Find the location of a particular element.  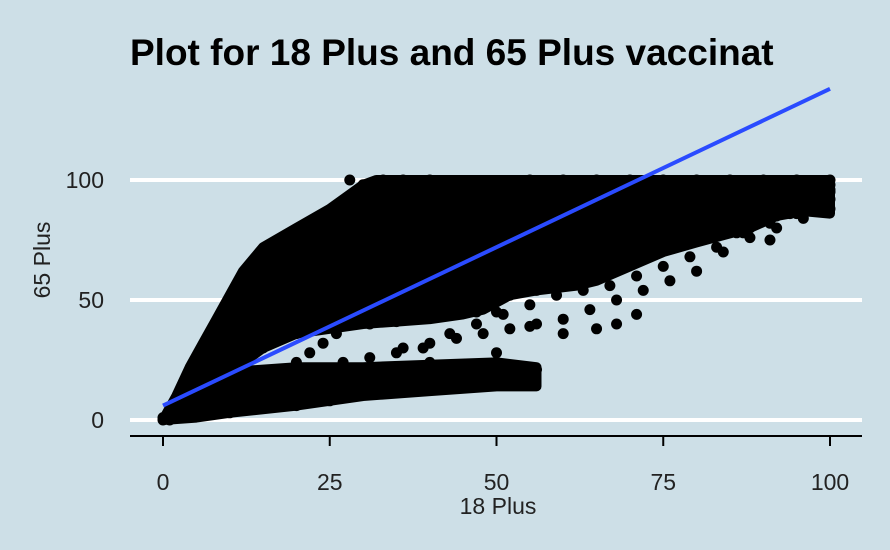

y-tick-label: 50 is located at coordinates (91, 300).